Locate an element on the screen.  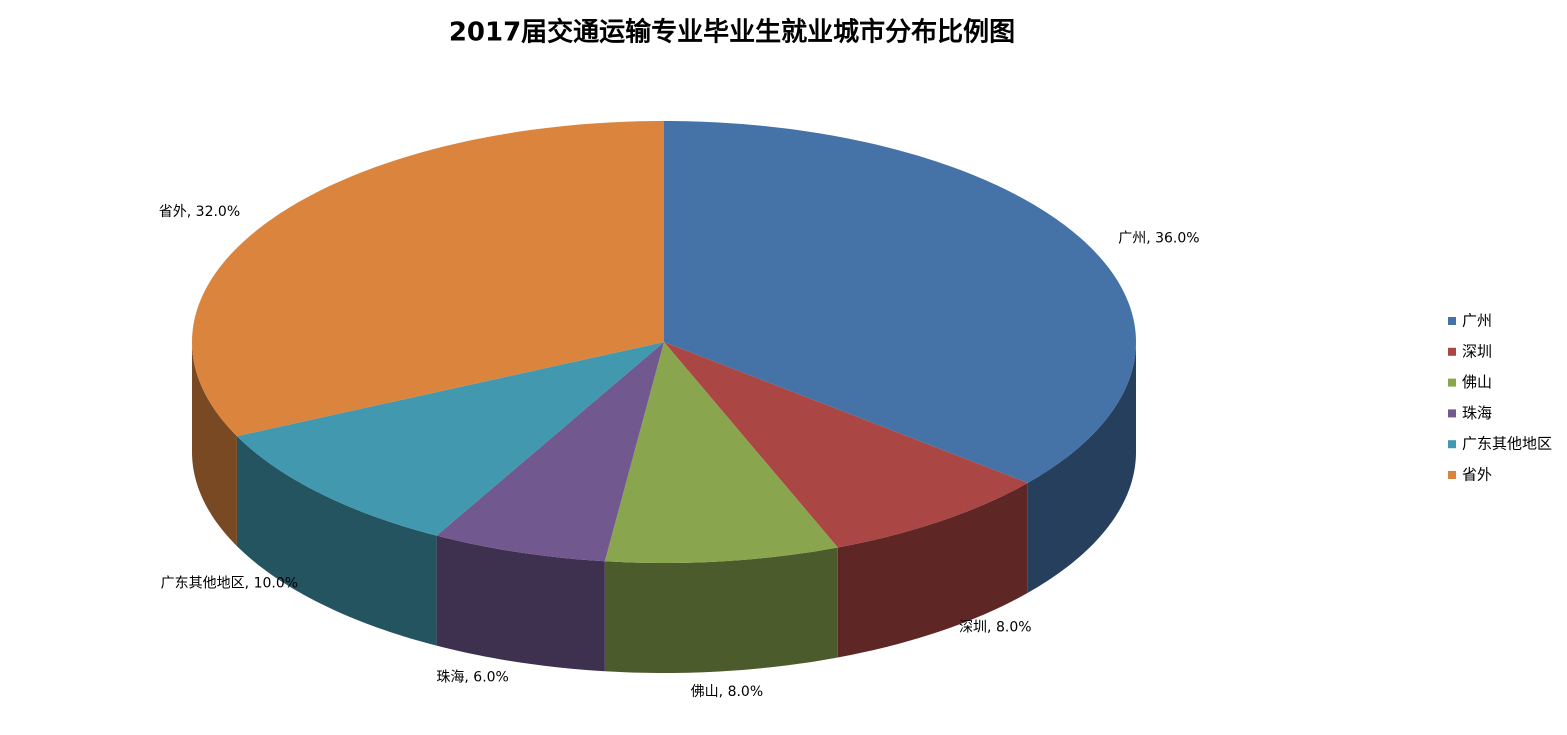
legend-label: 珠海 is located at coordinates (1477, 413).